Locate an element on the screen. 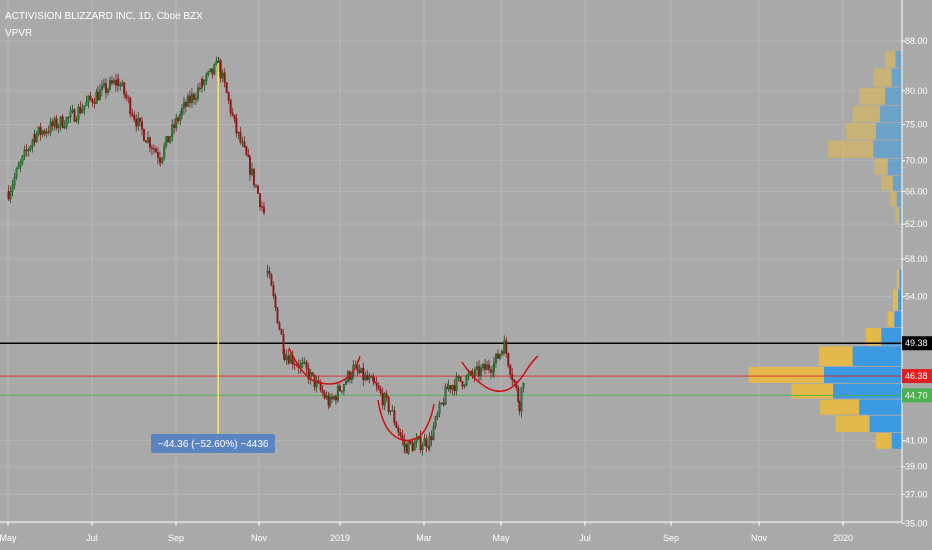  time-axis: May Jul Sep Nov 2019 Mar May Jul Sep Nov 2020 is located at coordinates (451, 532).